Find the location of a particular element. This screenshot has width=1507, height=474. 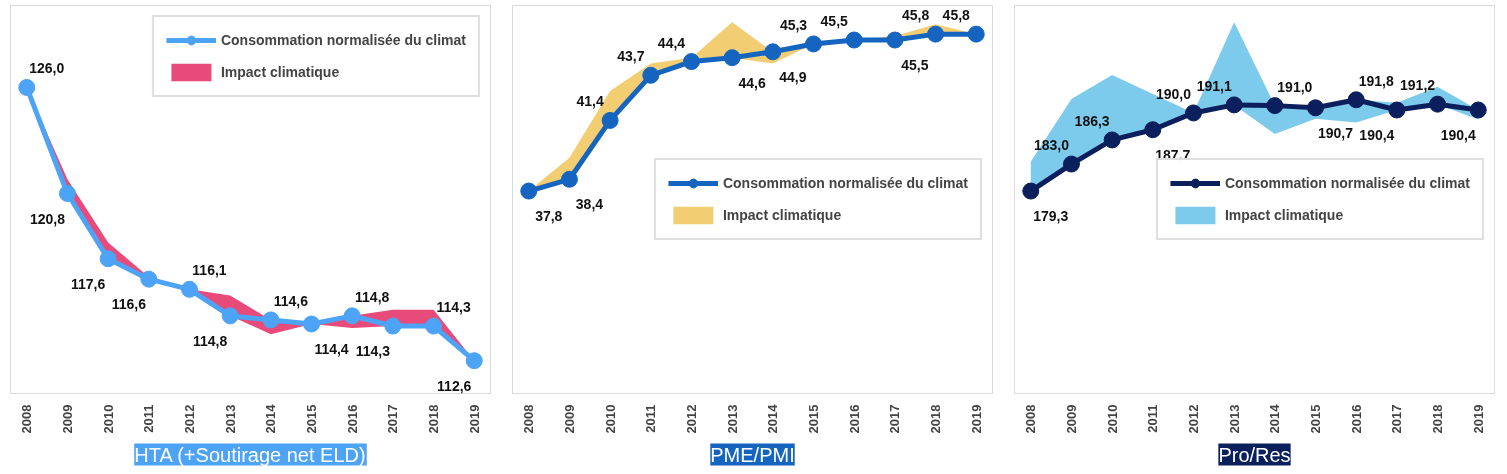

data-label: 112,6 is located at coordinates (454, 385).